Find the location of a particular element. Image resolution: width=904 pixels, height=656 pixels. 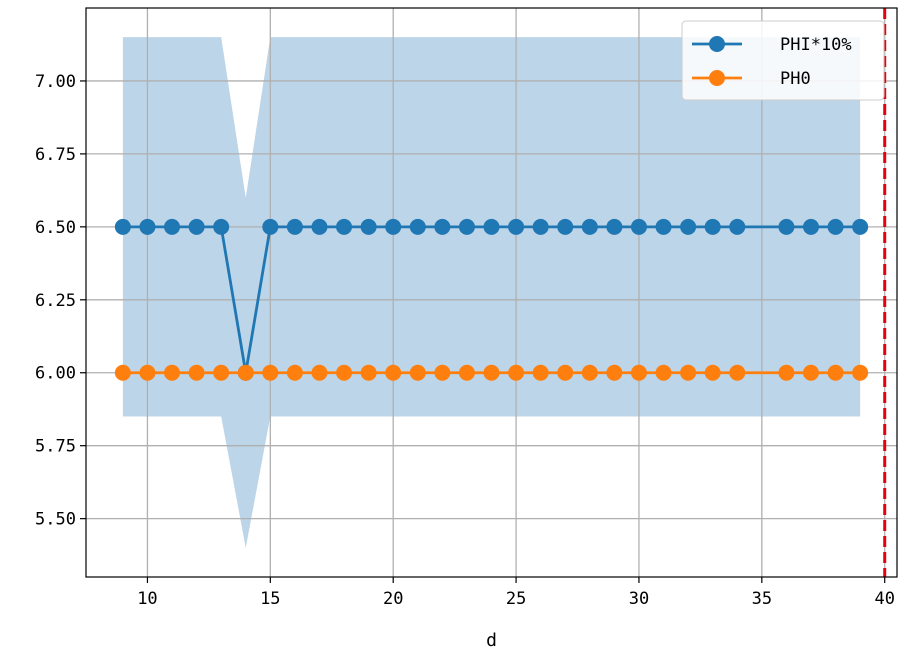

legend: PHI*10% PH0 is located at coordinates (783, 60).